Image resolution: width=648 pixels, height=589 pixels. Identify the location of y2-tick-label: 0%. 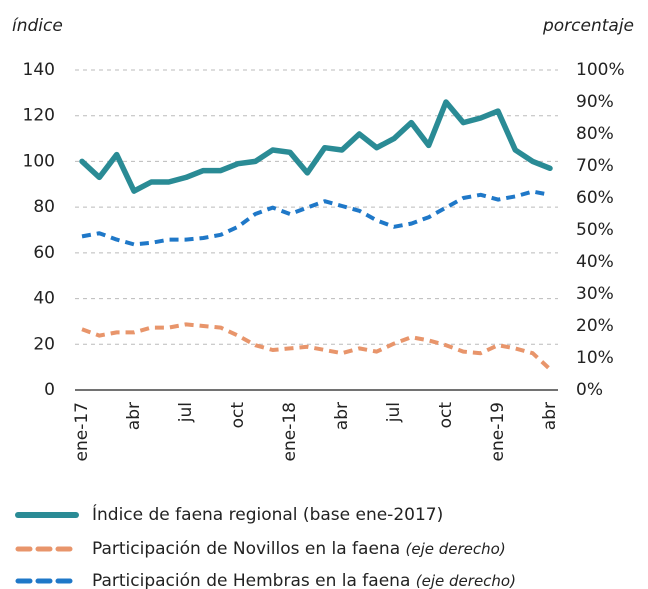
(589, 390).